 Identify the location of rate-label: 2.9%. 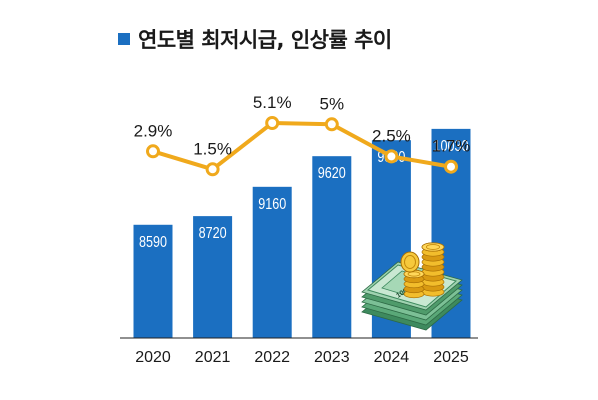
(153, 130).